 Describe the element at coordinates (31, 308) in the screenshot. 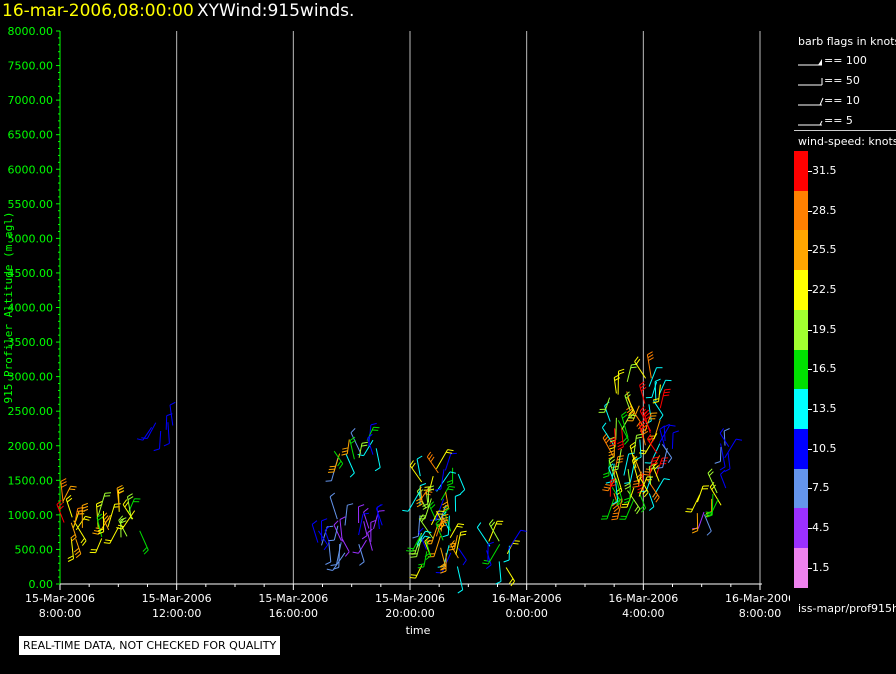

I see `y-tick-label: 4000.00` at that location.